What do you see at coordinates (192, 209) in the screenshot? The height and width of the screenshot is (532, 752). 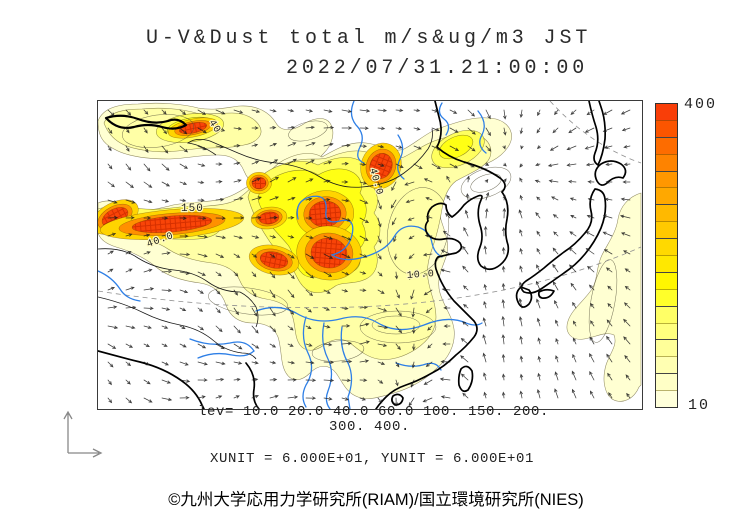 I see `contour-label: 150` at bounding box center [192, 209].